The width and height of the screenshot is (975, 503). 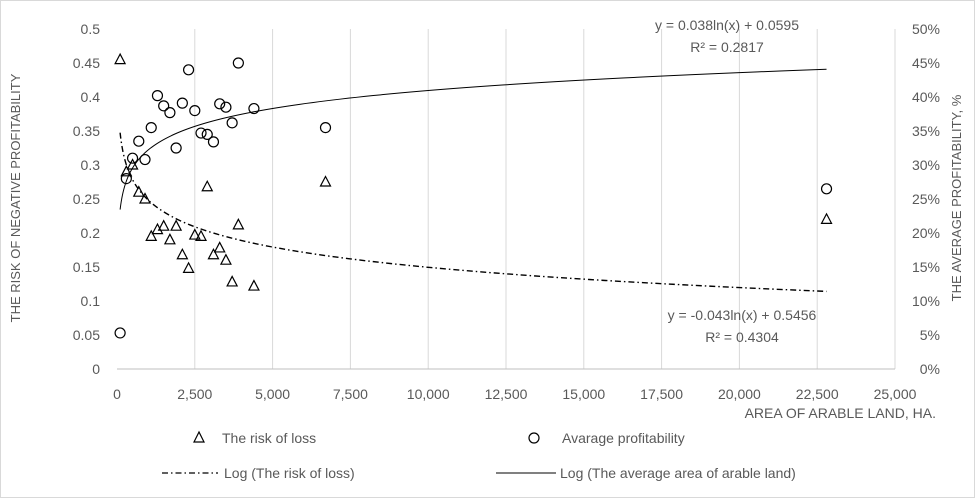 I want to click on legend-item-profitability: Avarage profitability, so click(x=606, y=438).